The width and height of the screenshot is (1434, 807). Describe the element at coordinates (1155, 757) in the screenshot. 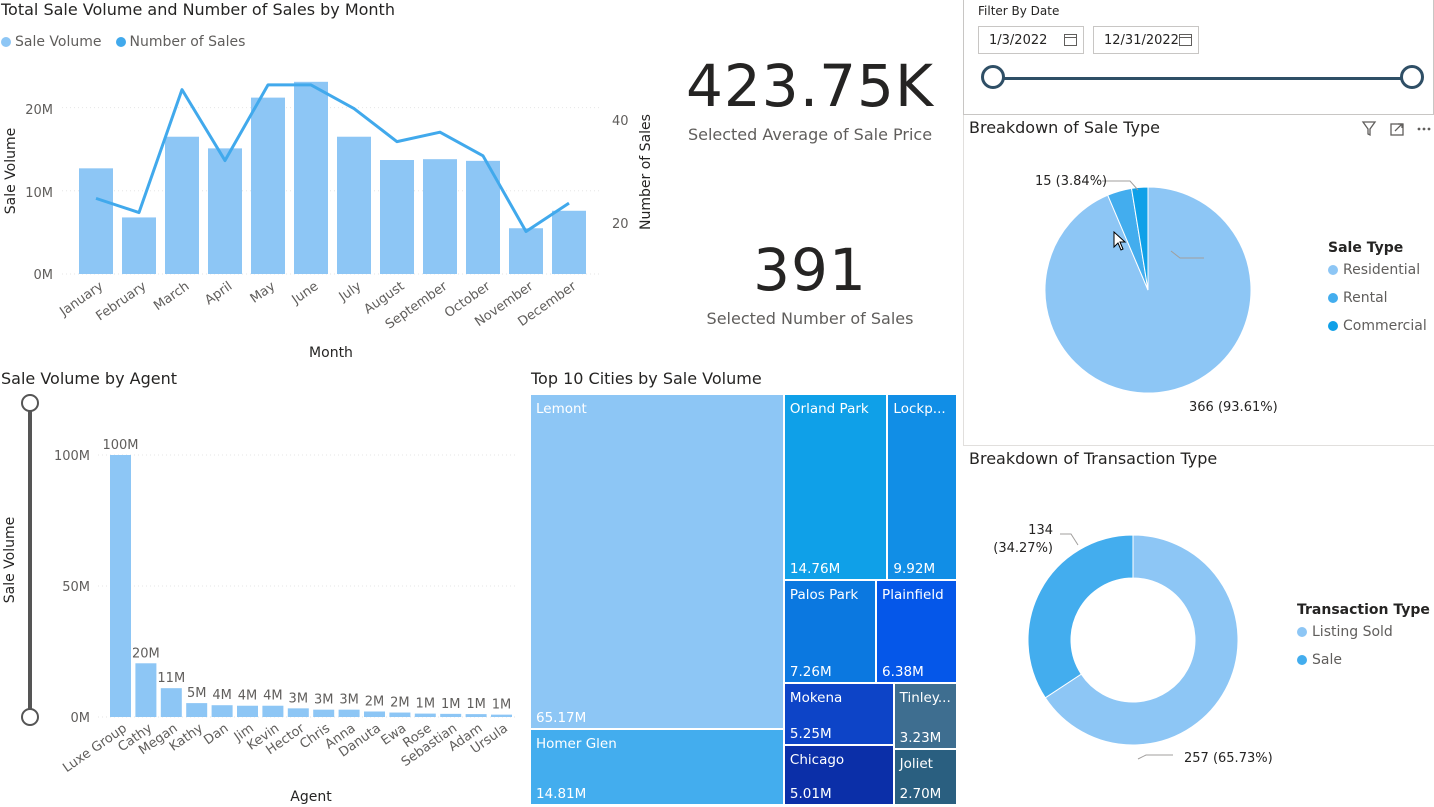

I see `leader-line-listing-sold` at that location.